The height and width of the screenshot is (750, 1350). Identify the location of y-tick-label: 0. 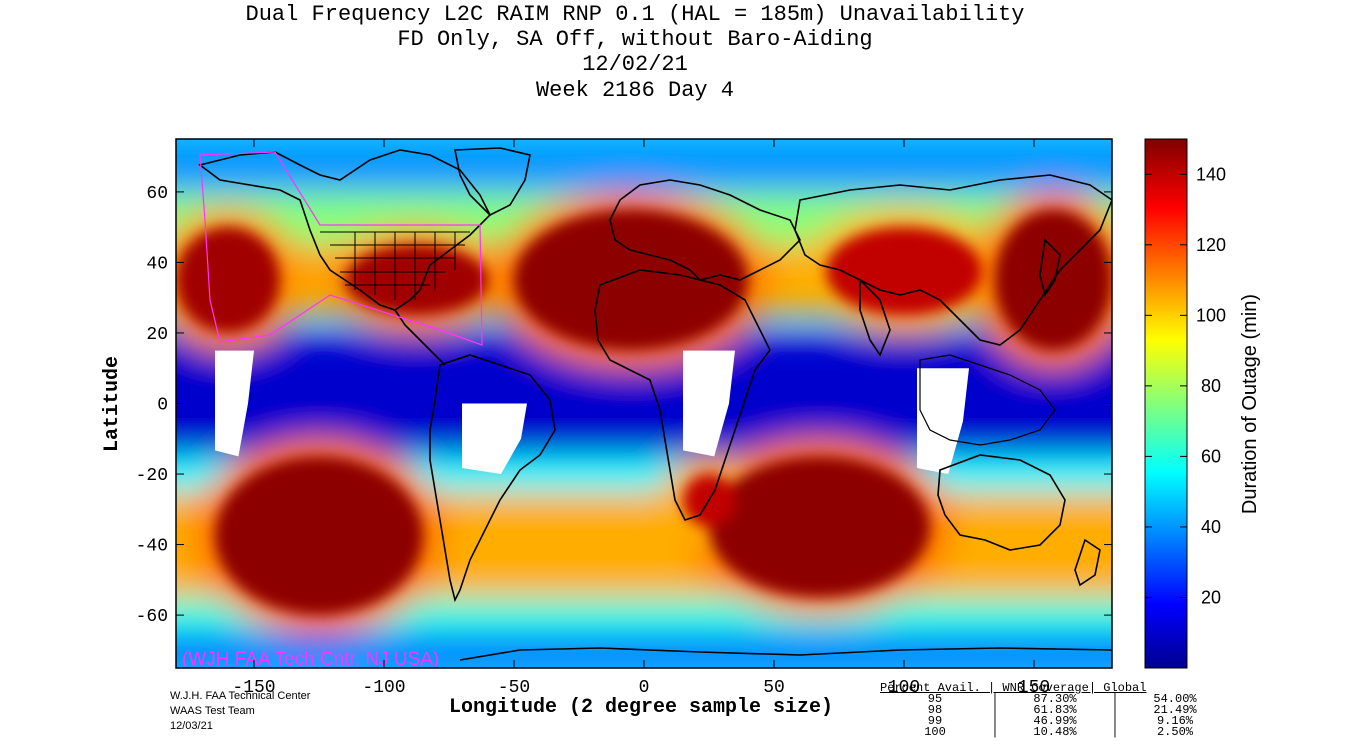
(162, 406).